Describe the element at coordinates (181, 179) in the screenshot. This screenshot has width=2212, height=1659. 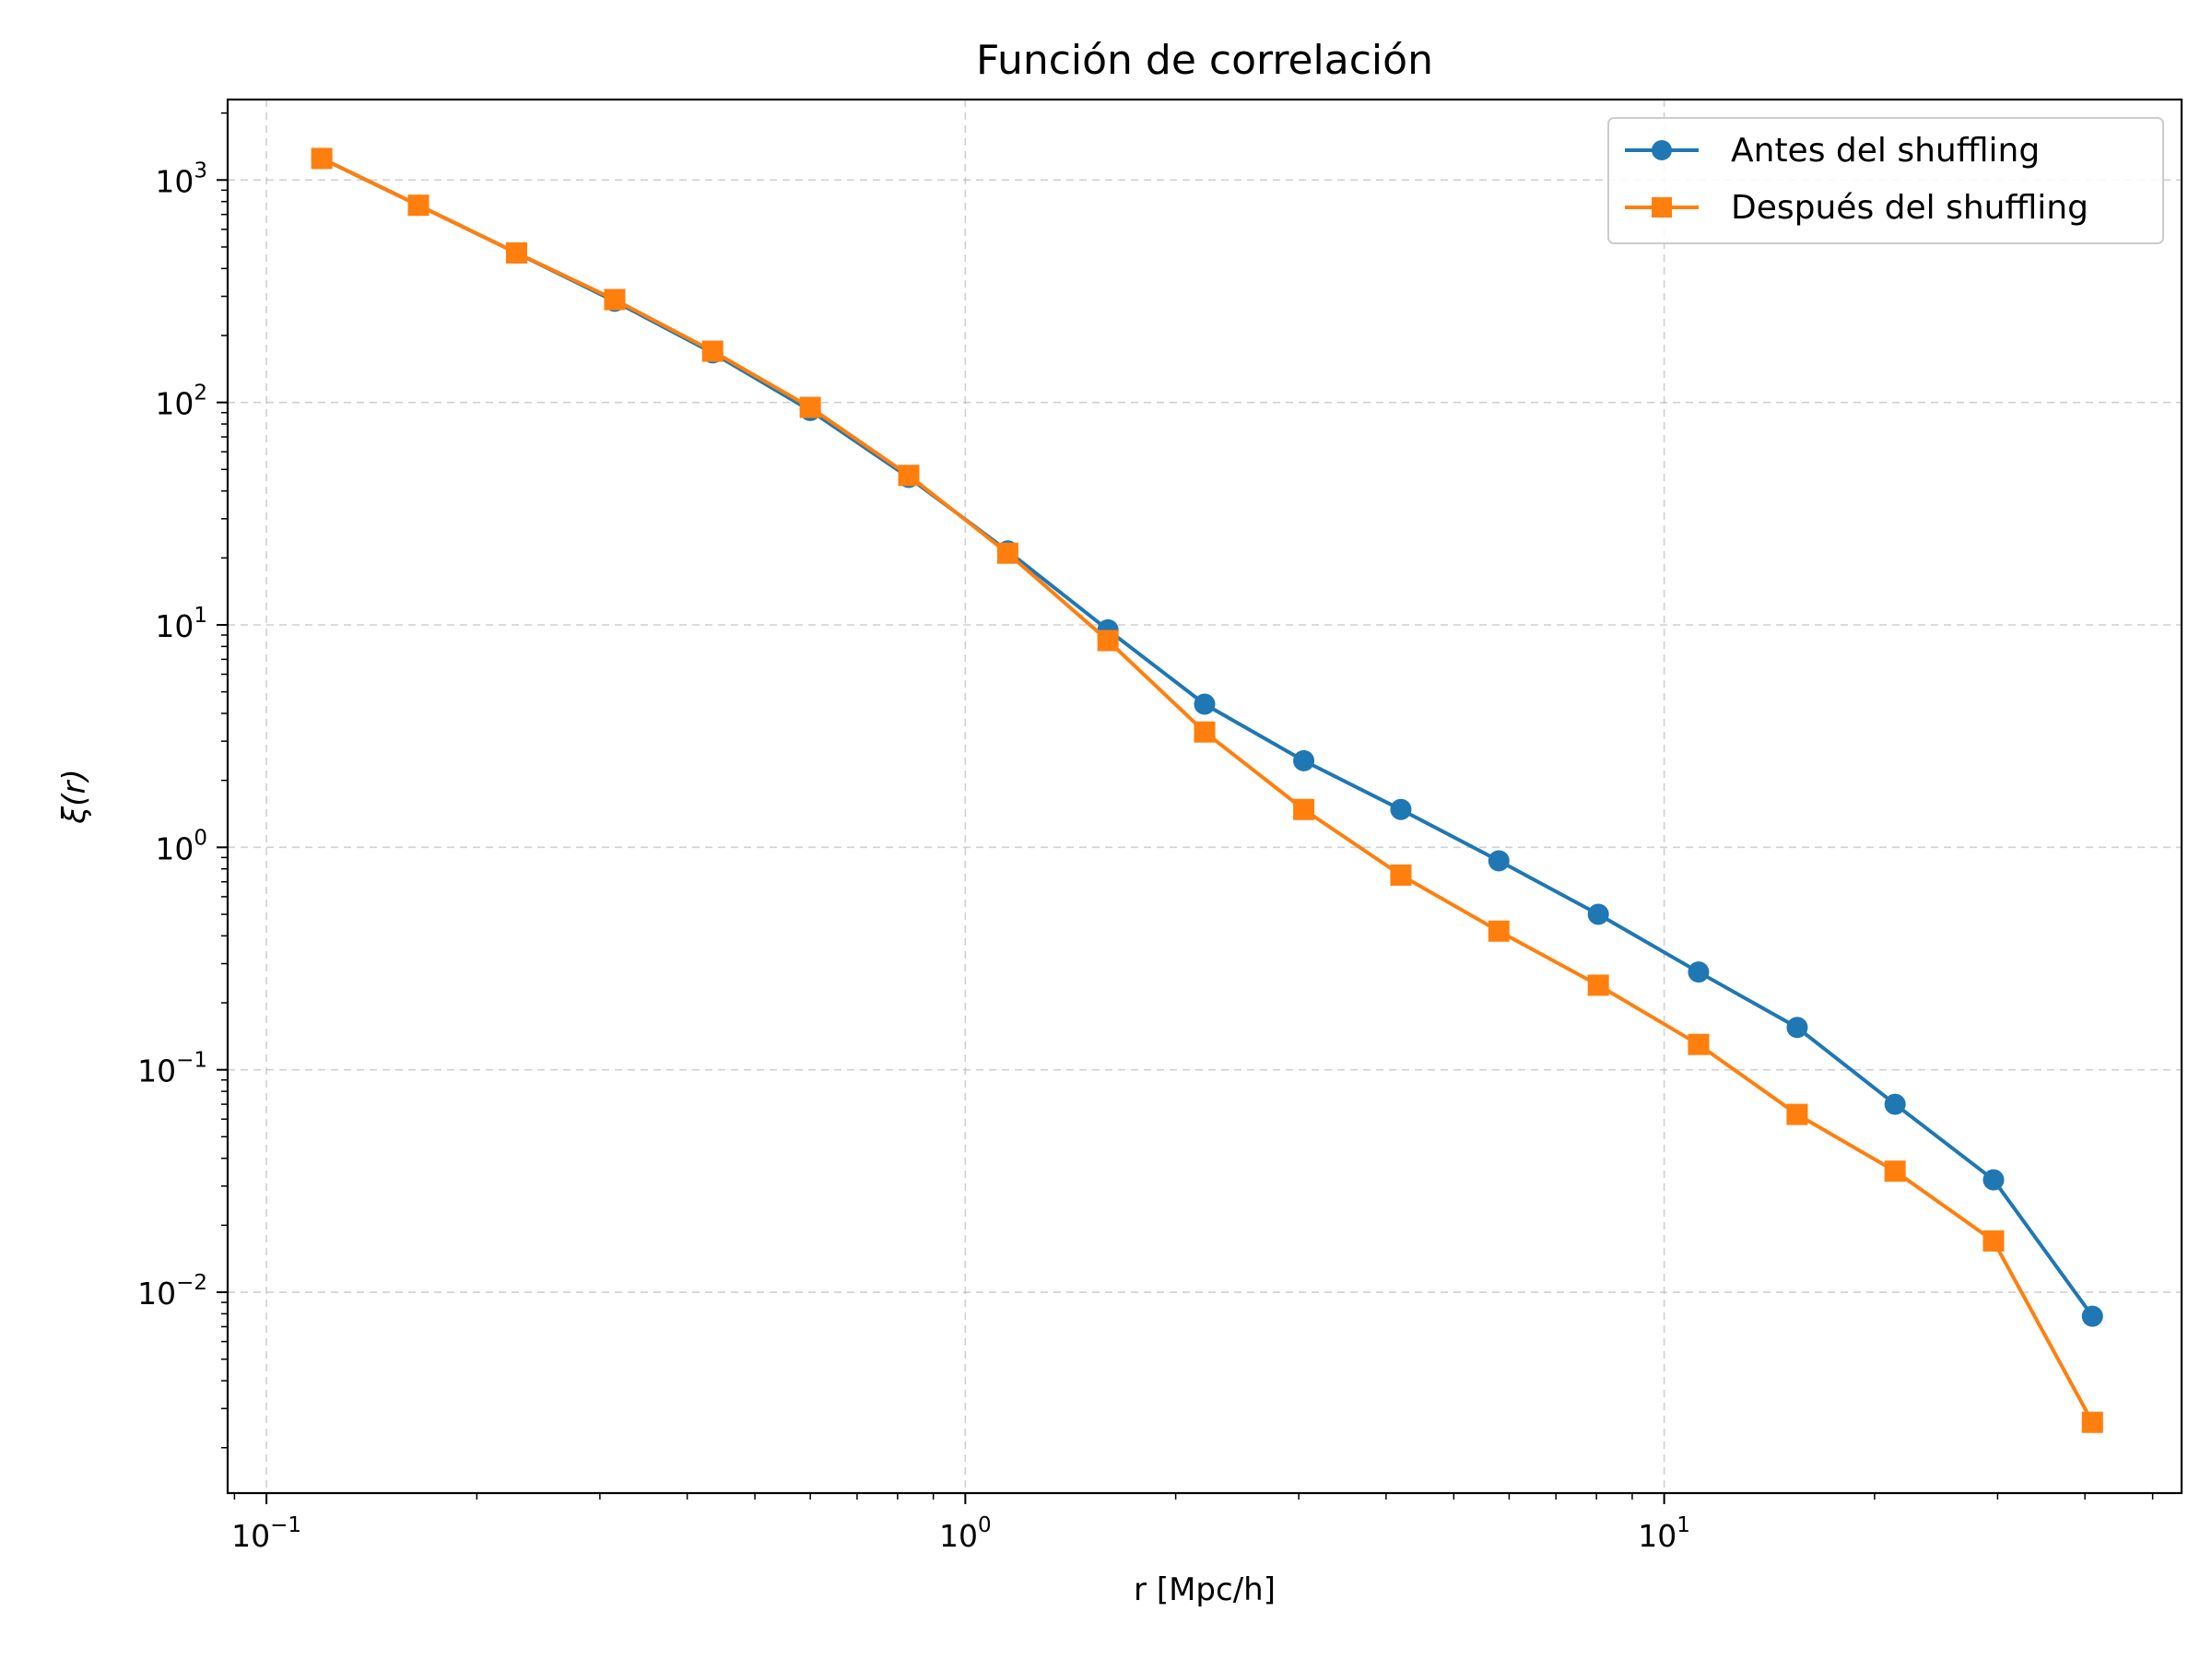
I see `y-tick-label: 10³` at that location.